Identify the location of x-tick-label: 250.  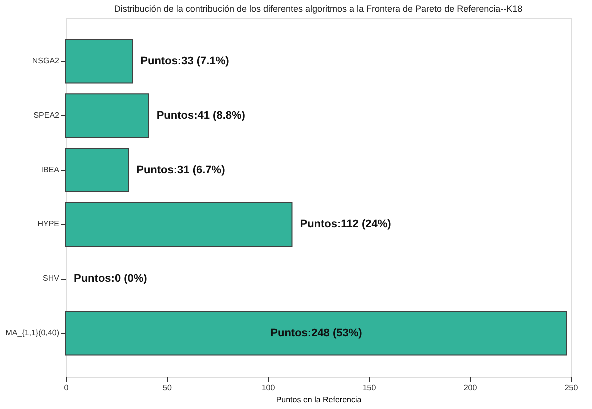
(571, 388).